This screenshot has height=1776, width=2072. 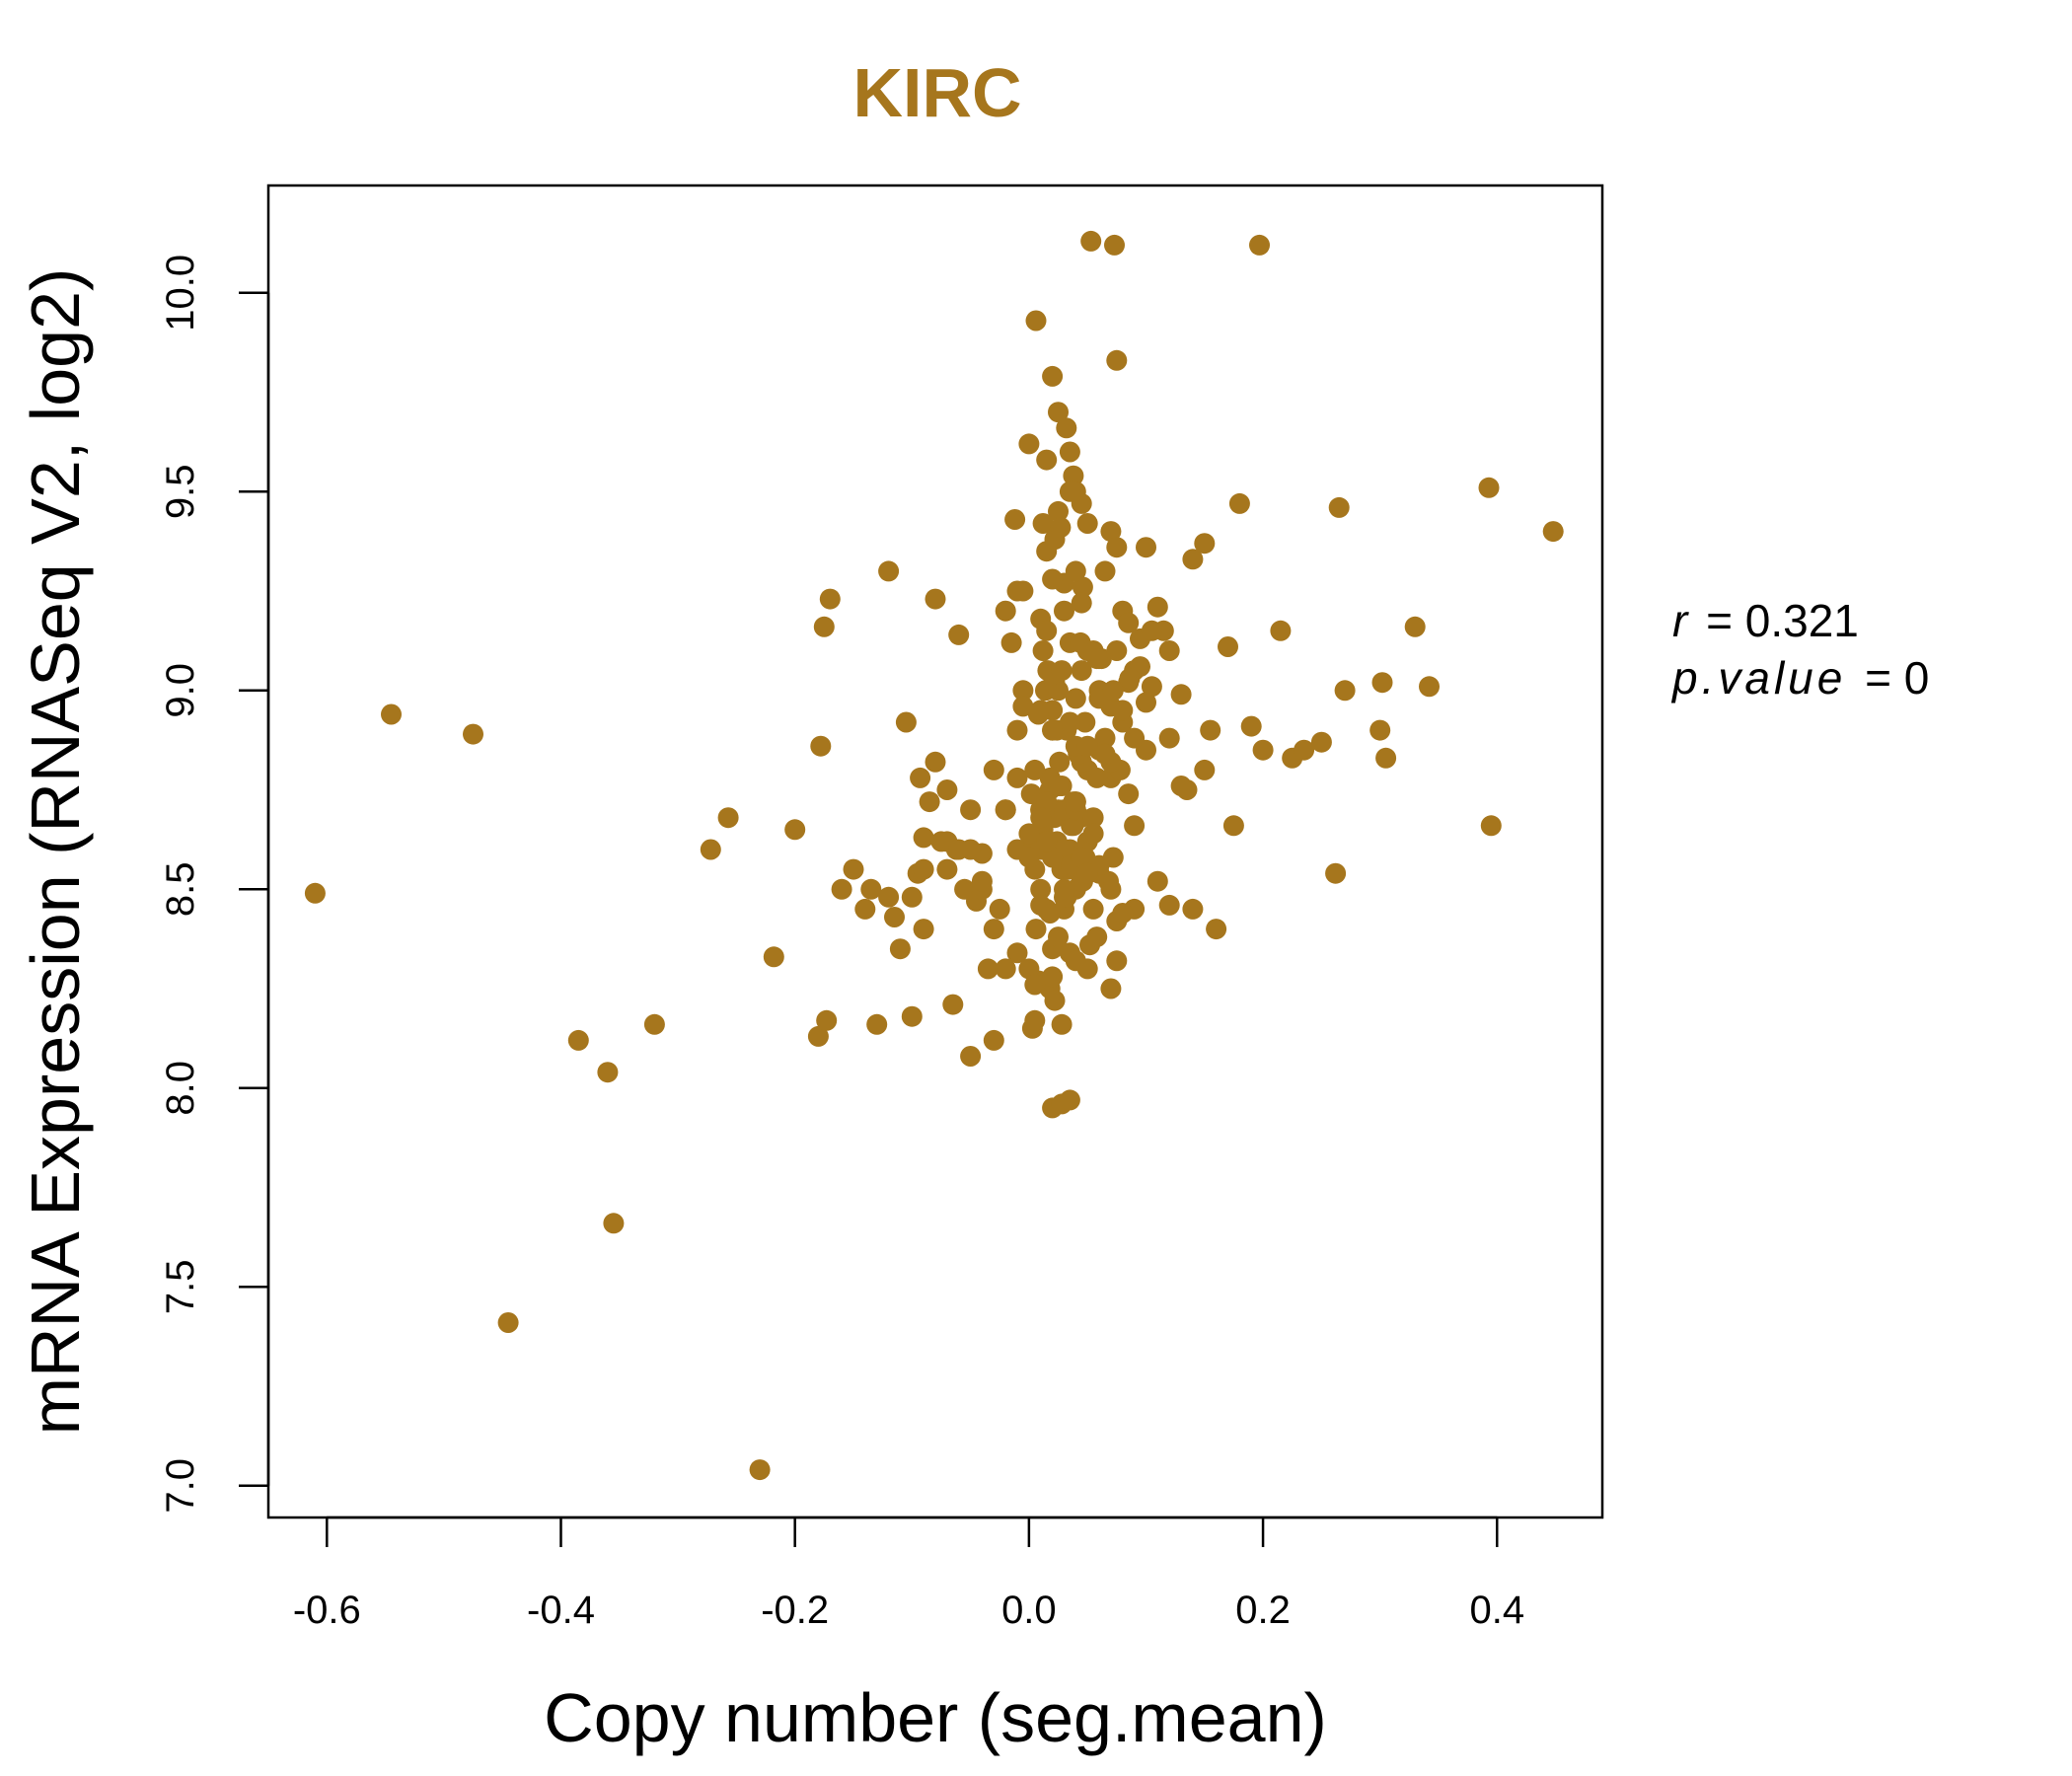 What do you see at coordinates (327, 1610) in the screenshot?
I see `x-tick-label: -0.6` at bounding box center [327, 1610].